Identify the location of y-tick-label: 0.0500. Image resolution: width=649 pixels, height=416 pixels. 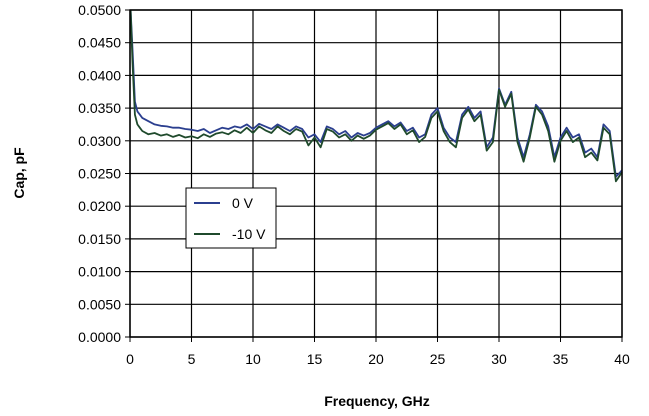
(99, 10).